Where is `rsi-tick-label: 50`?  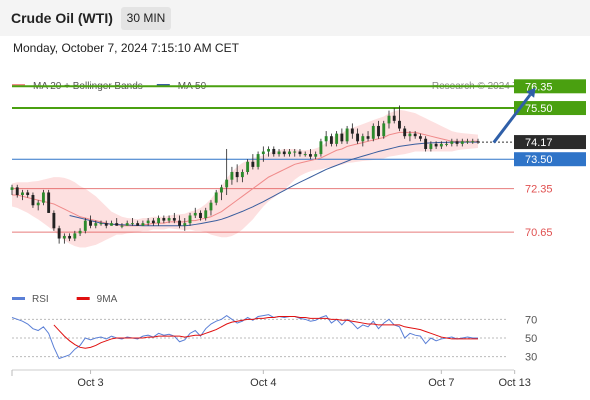
rsi-tick-label: 50 is located at coordinates (531, 339).